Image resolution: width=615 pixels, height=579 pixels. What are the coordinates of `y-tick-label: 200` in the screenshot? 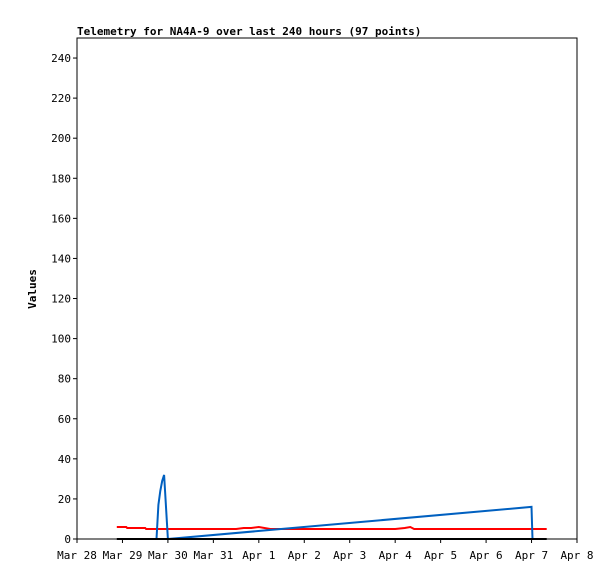 It's located at (61, 138).